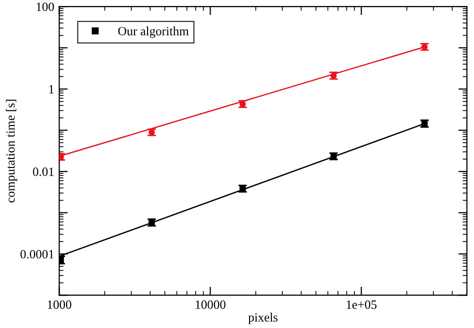 Image resolution: width=474 pixels, height=328 pixels. What do you see at coordinates (51, 89) in the screenshot?
I see `y-tick-label: 1` at bounding box center [51, 89].